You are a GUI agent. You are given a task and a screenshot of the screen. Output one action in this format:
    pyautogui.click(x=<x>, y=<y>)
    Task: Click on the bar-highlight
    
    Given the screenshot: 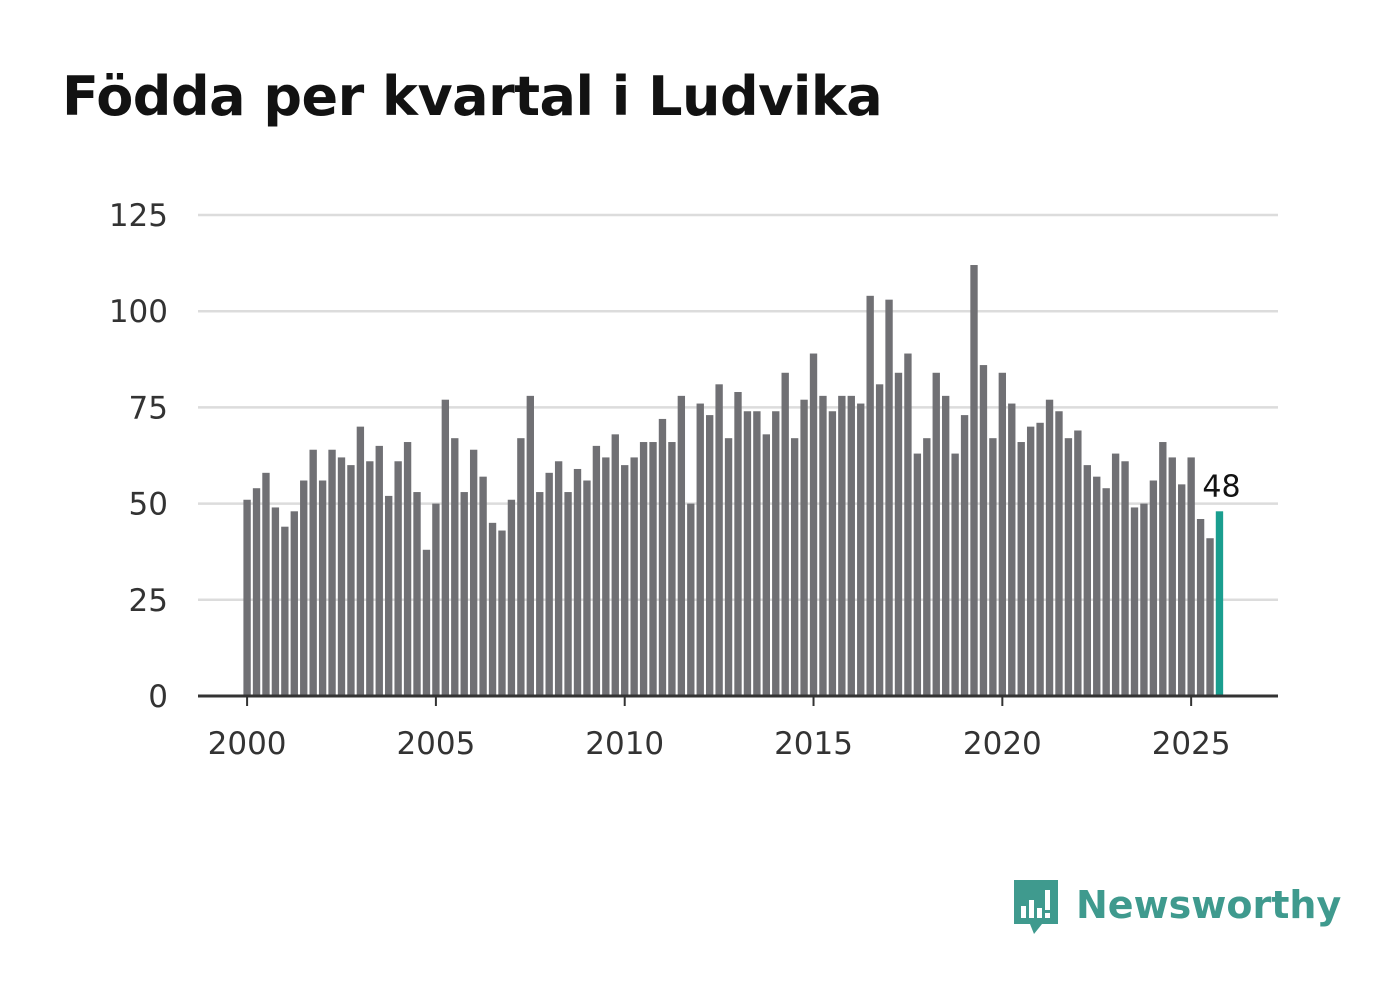 What is the action you would take?
    pyautogui.click(x=1219, y=603)
    